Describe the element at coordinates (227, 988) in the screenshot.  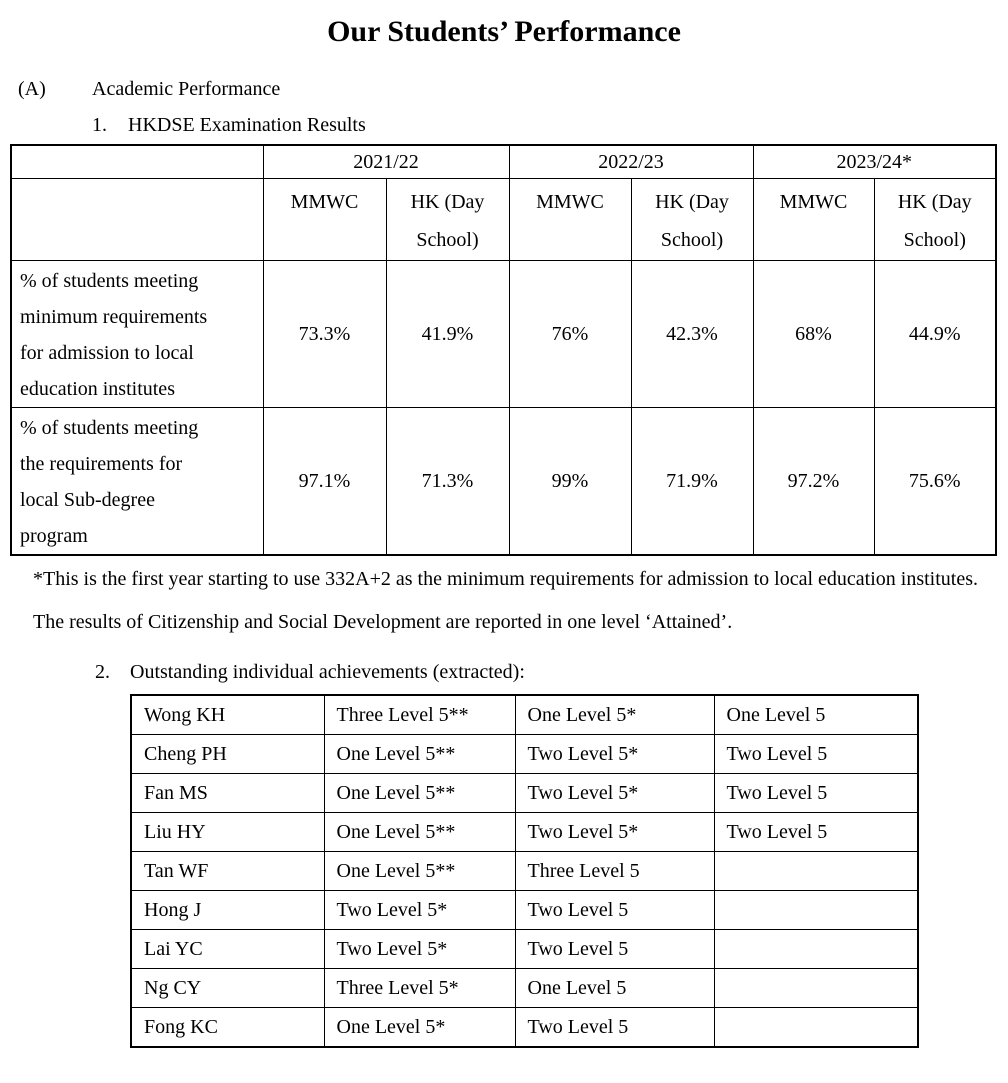
I see `student-name-cell: Ng CY` at that location.